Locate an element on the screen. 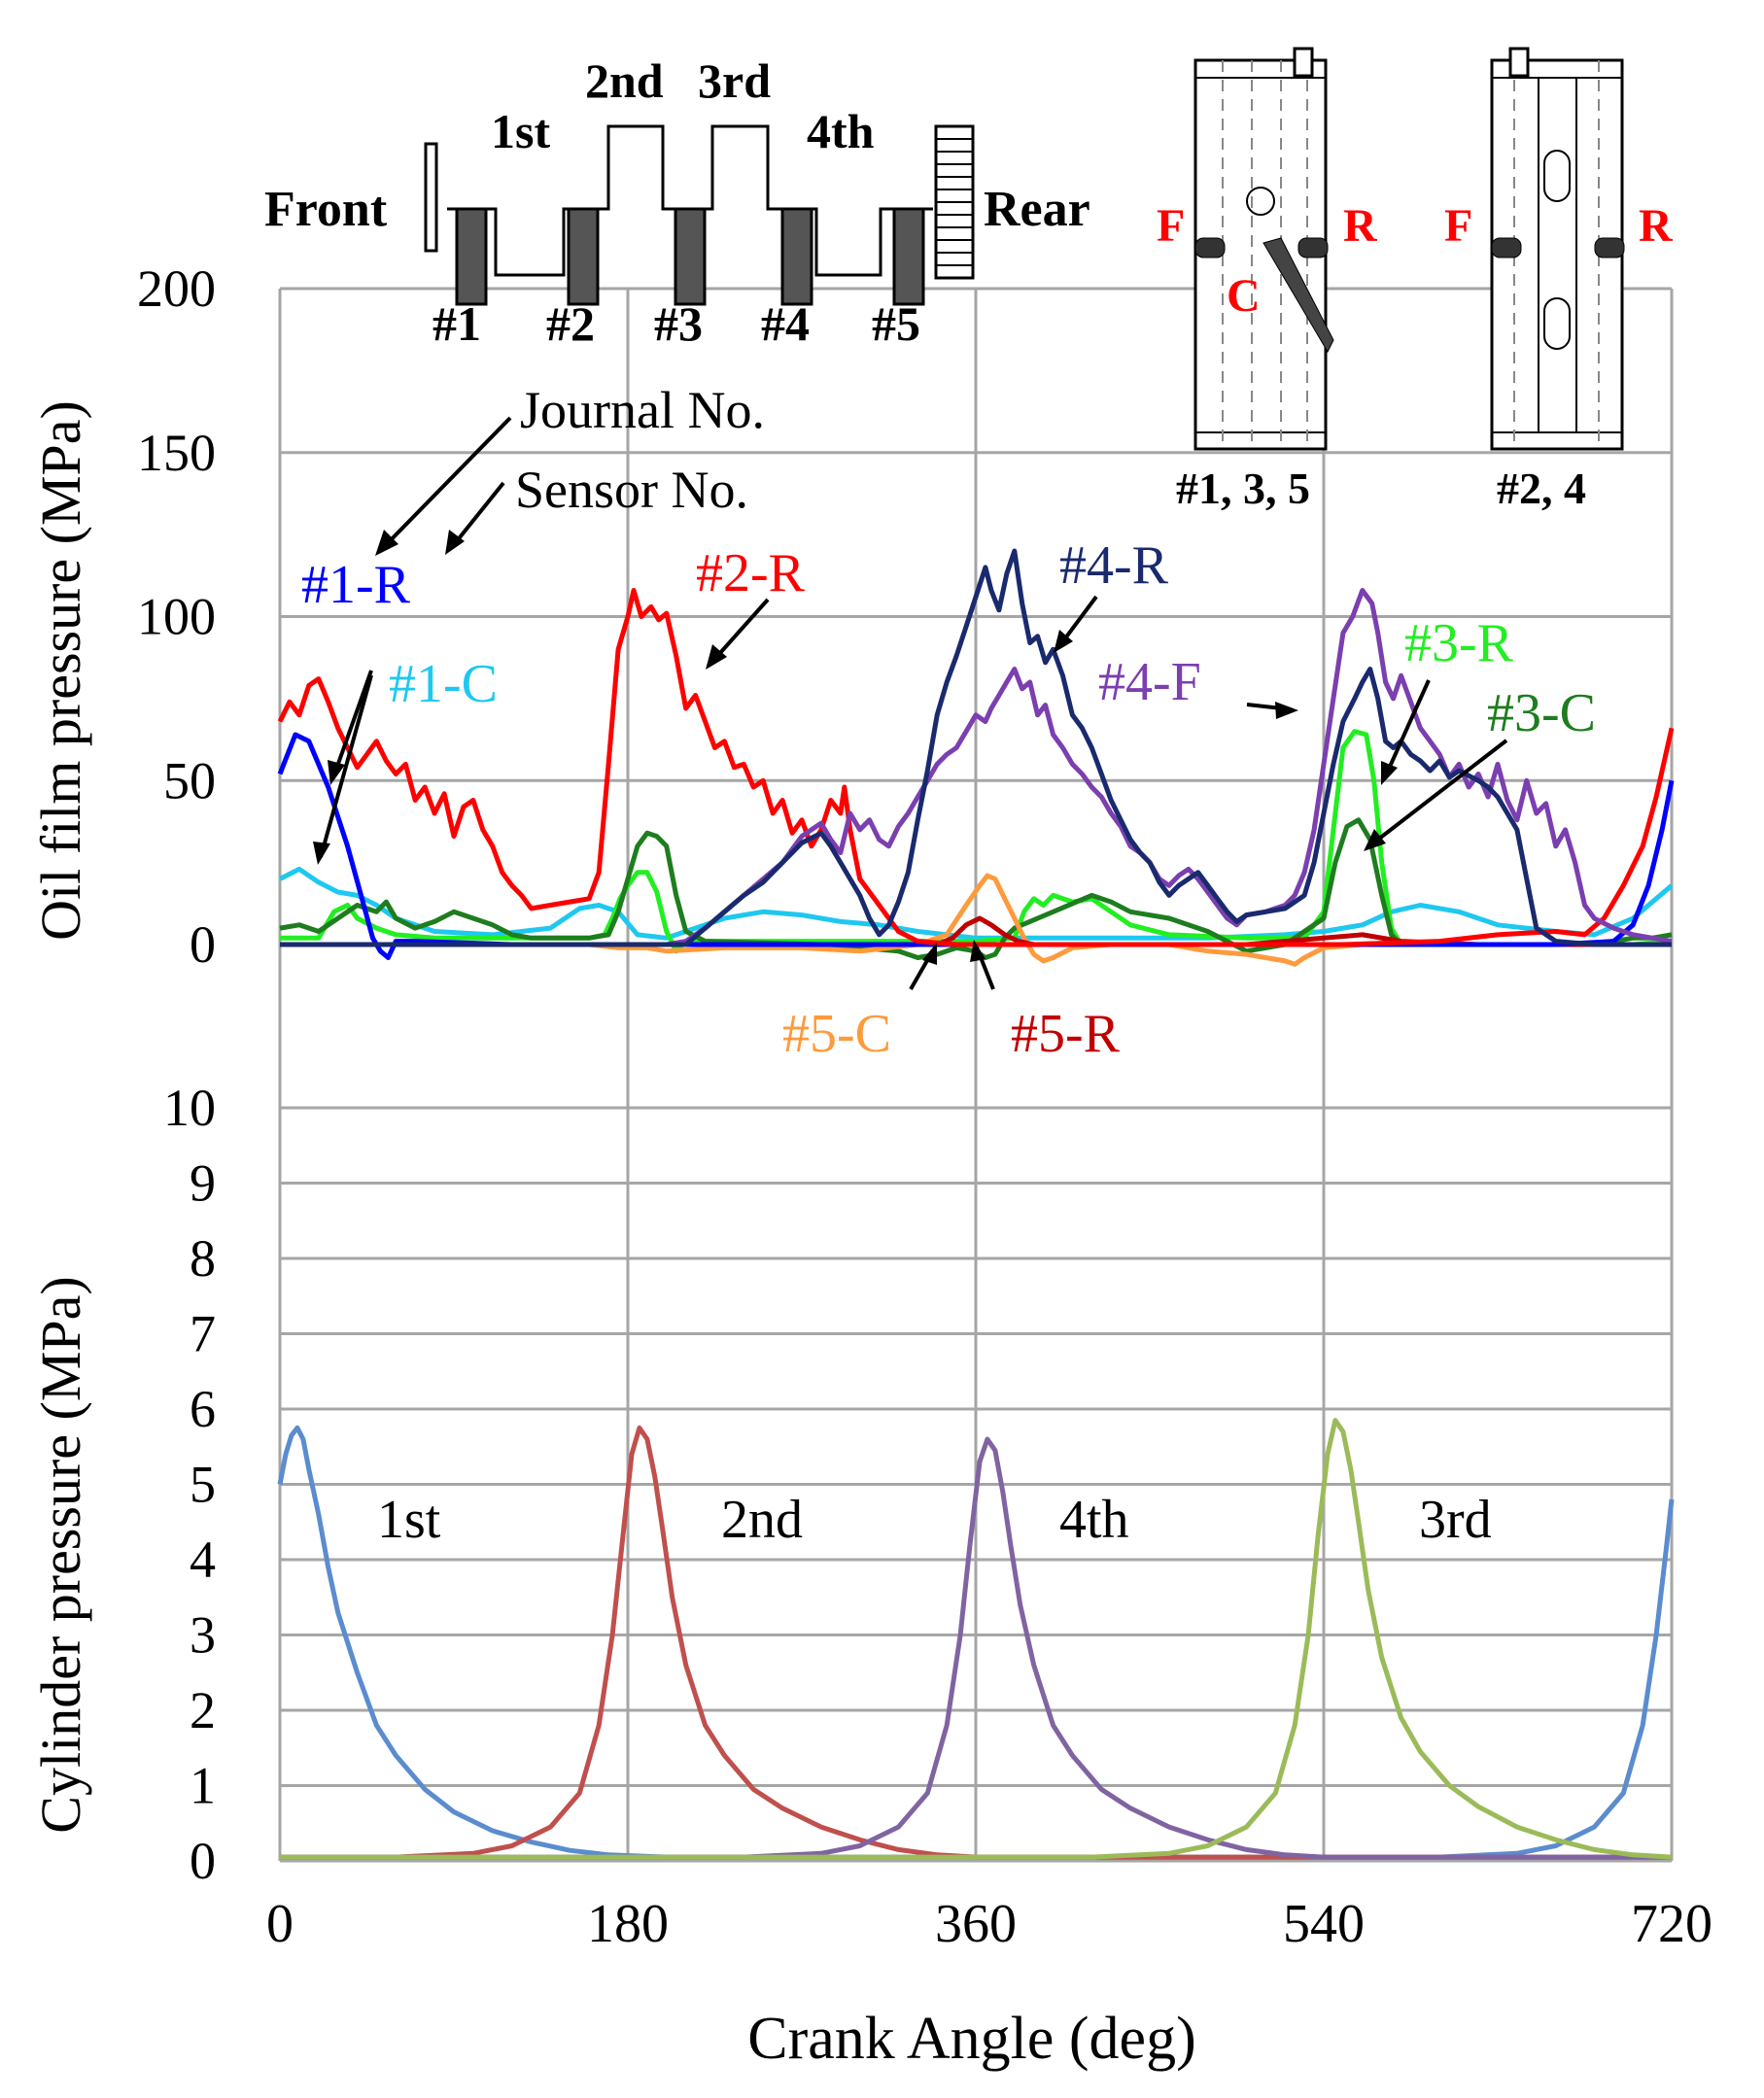 Image resolution: width=1764 pixels, height=2098 pixels. cylinder-y-tick: 7 is located at coordinates (203, 1334).